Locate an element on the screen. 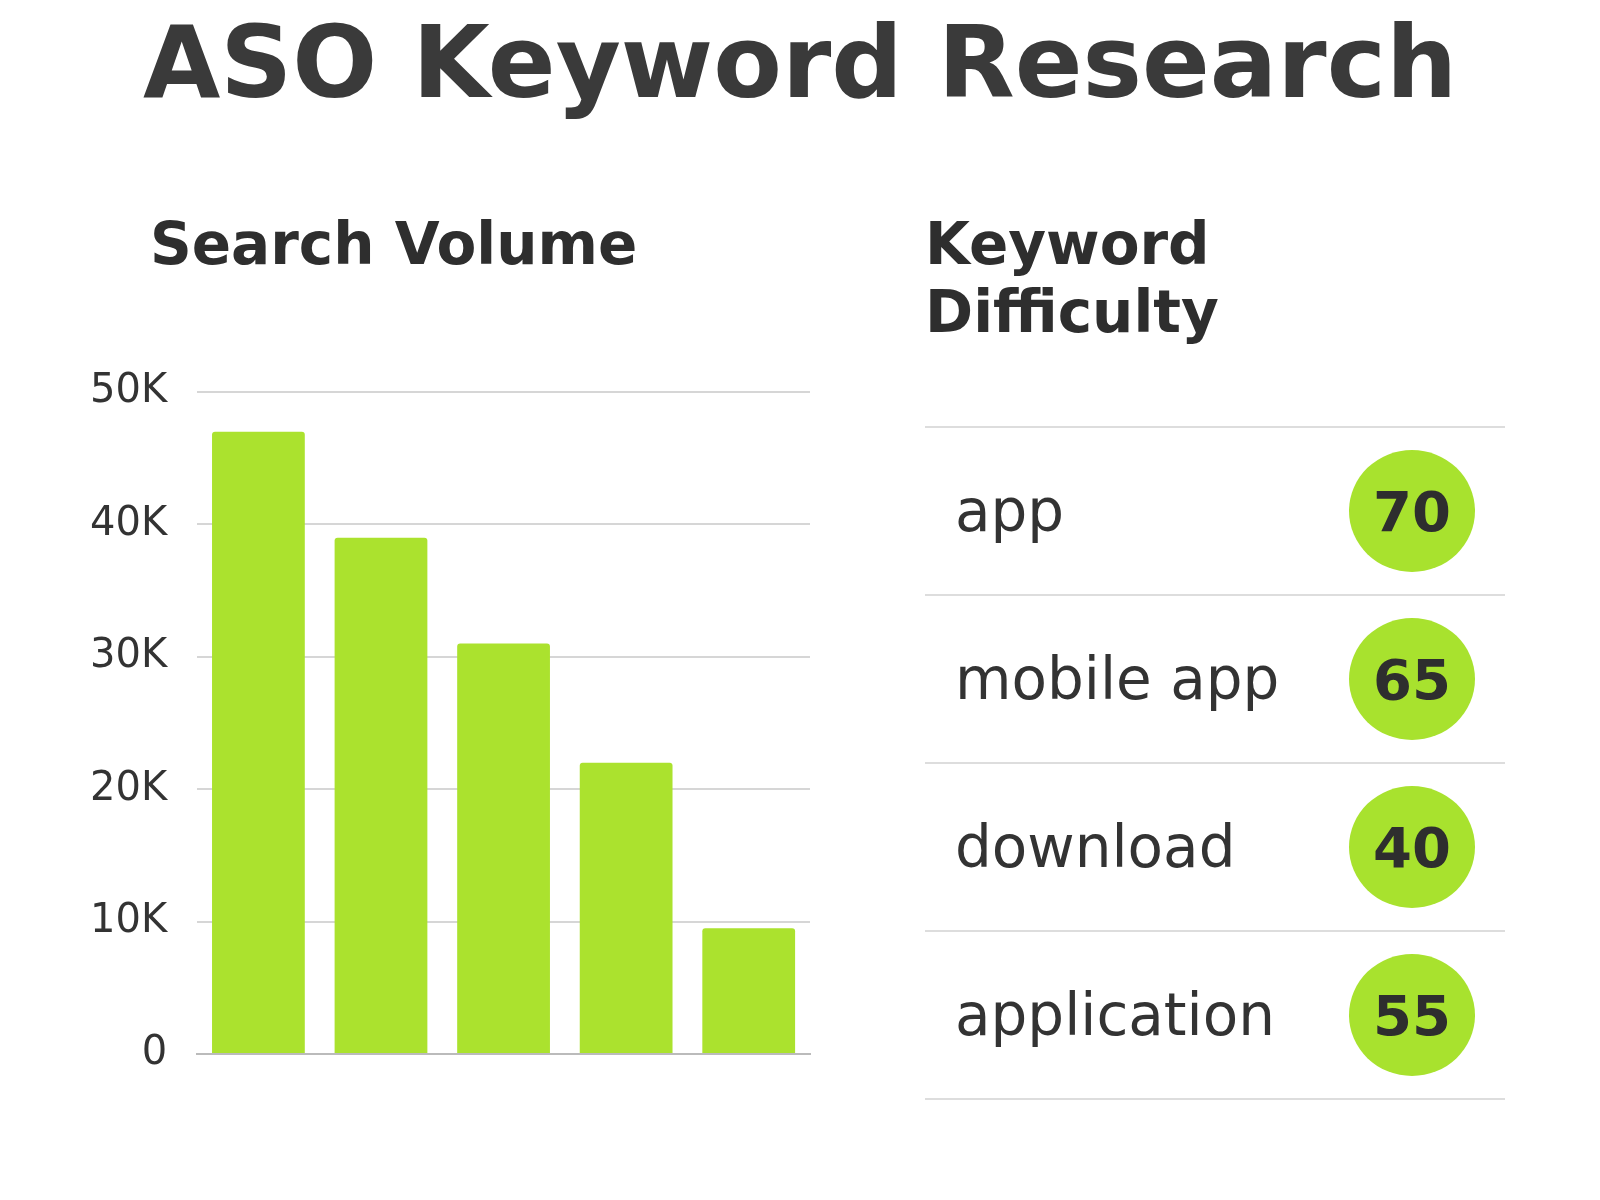 The width and height of the screenshot is (1600, 1200). y-tick-label: 10K is located at coordinates (129, 917).